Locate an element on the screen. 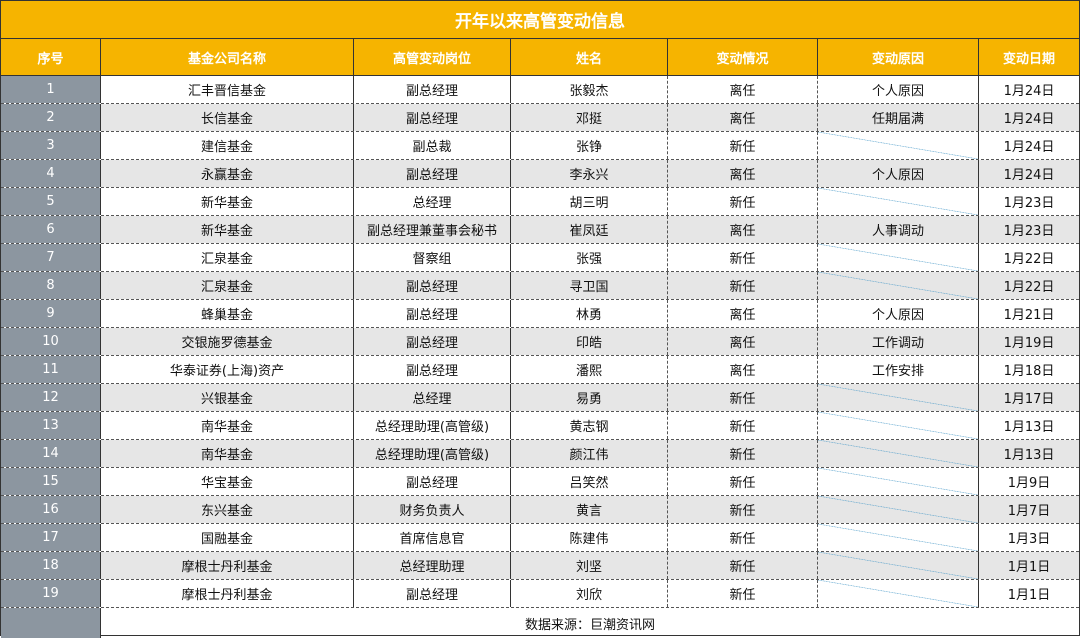 This screenshot has width=1080, height=638. cell-company: 蜂巢基金 is located at coordinates (227, 313).